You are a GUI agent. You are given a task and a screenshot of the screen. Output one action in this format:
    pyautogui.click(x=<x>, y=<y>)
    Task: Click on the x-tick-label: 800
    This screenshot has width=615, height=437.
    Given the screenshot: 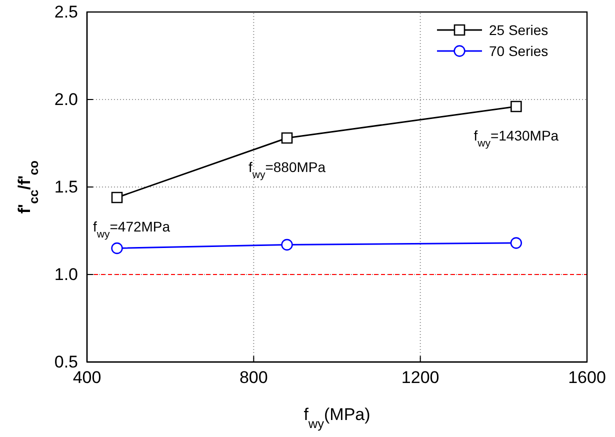 What is the action you would take?
    pyautogui.click(x=253, y=378)
    